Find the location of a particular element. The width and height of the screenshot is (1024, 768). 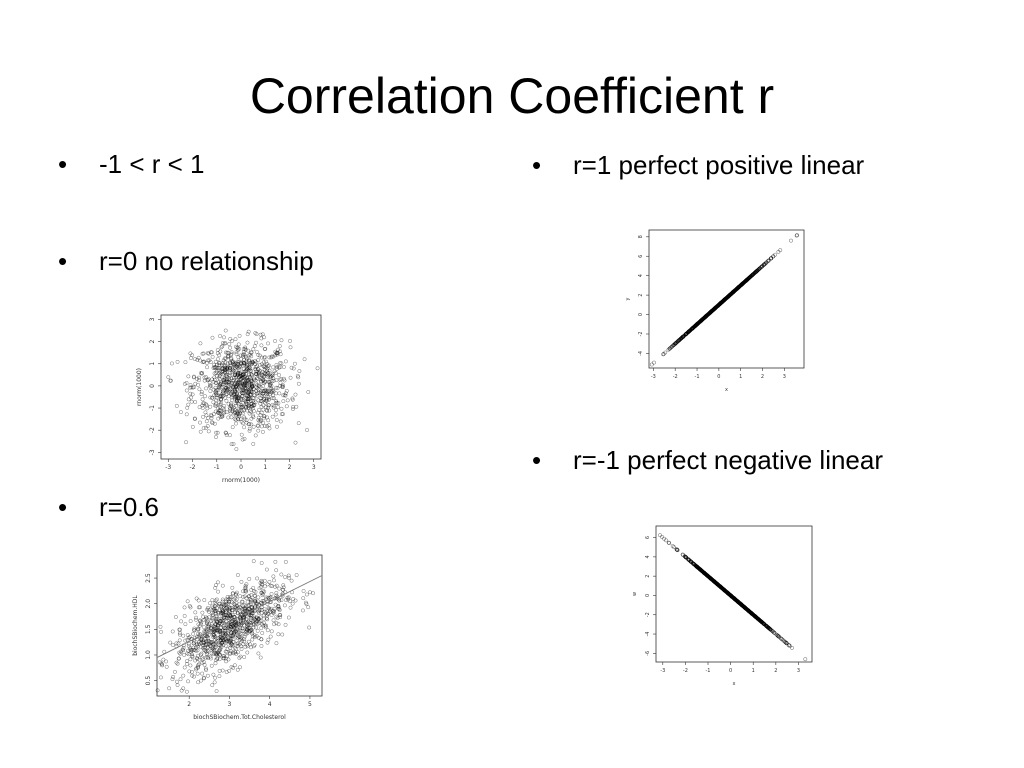

x-axis-label: rnorm(1000) is located at coordinates (241, 480).